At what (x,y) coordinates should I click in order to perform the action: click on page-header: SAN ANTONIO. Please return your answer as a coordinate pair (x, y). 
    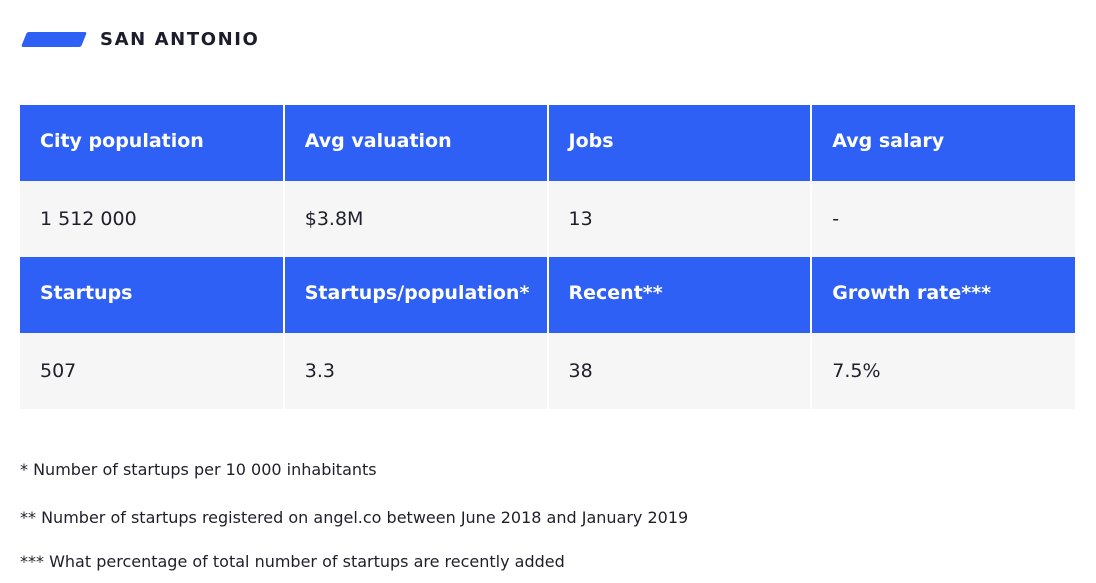
    Looking at the image, I should click on (139, 39).